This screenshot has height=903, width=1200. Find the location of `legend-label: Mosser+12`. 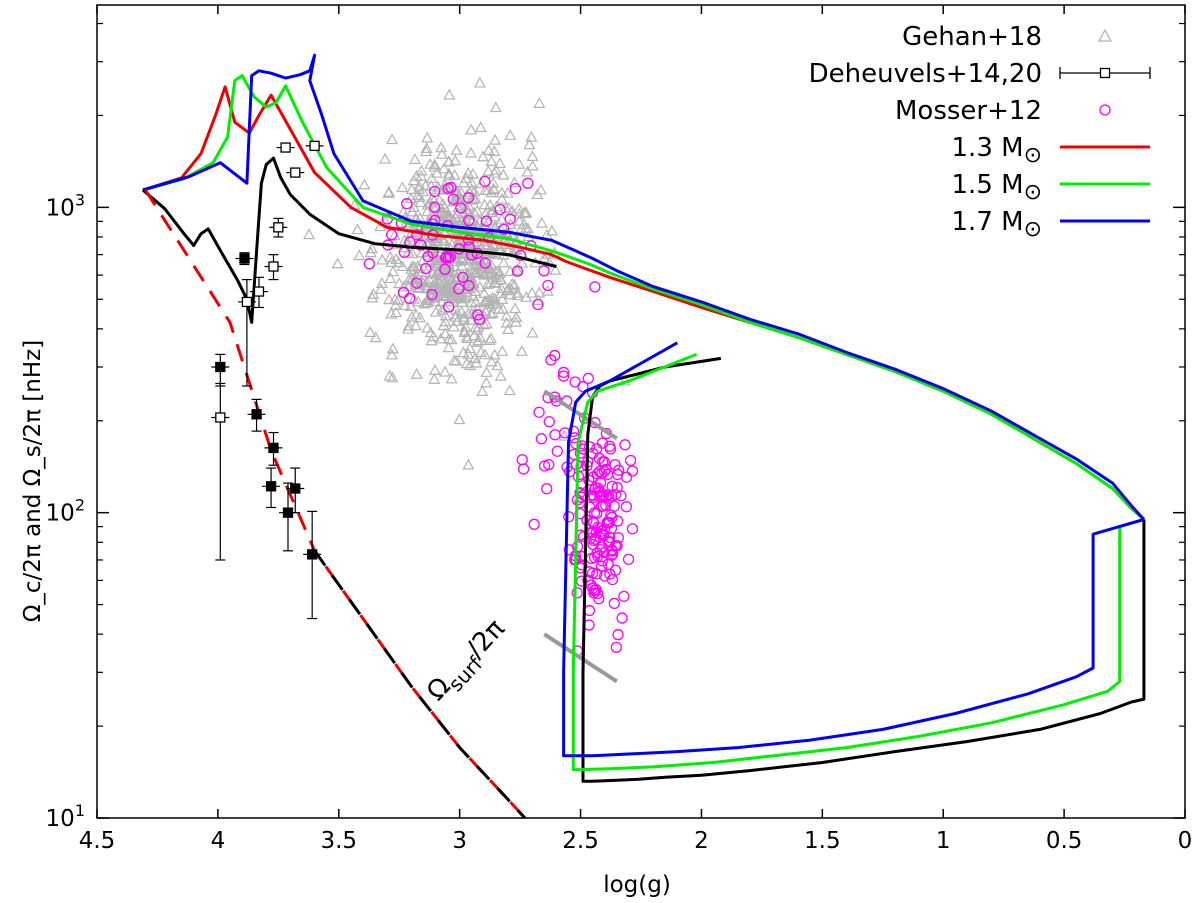

legend-label: Mosser+12 is located at coordinates (968, 111).